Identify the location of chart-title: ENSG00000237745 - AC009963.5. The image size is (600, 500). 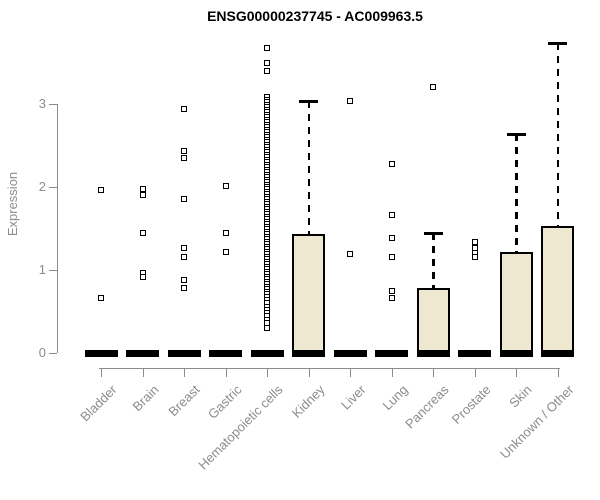
(315, 16).